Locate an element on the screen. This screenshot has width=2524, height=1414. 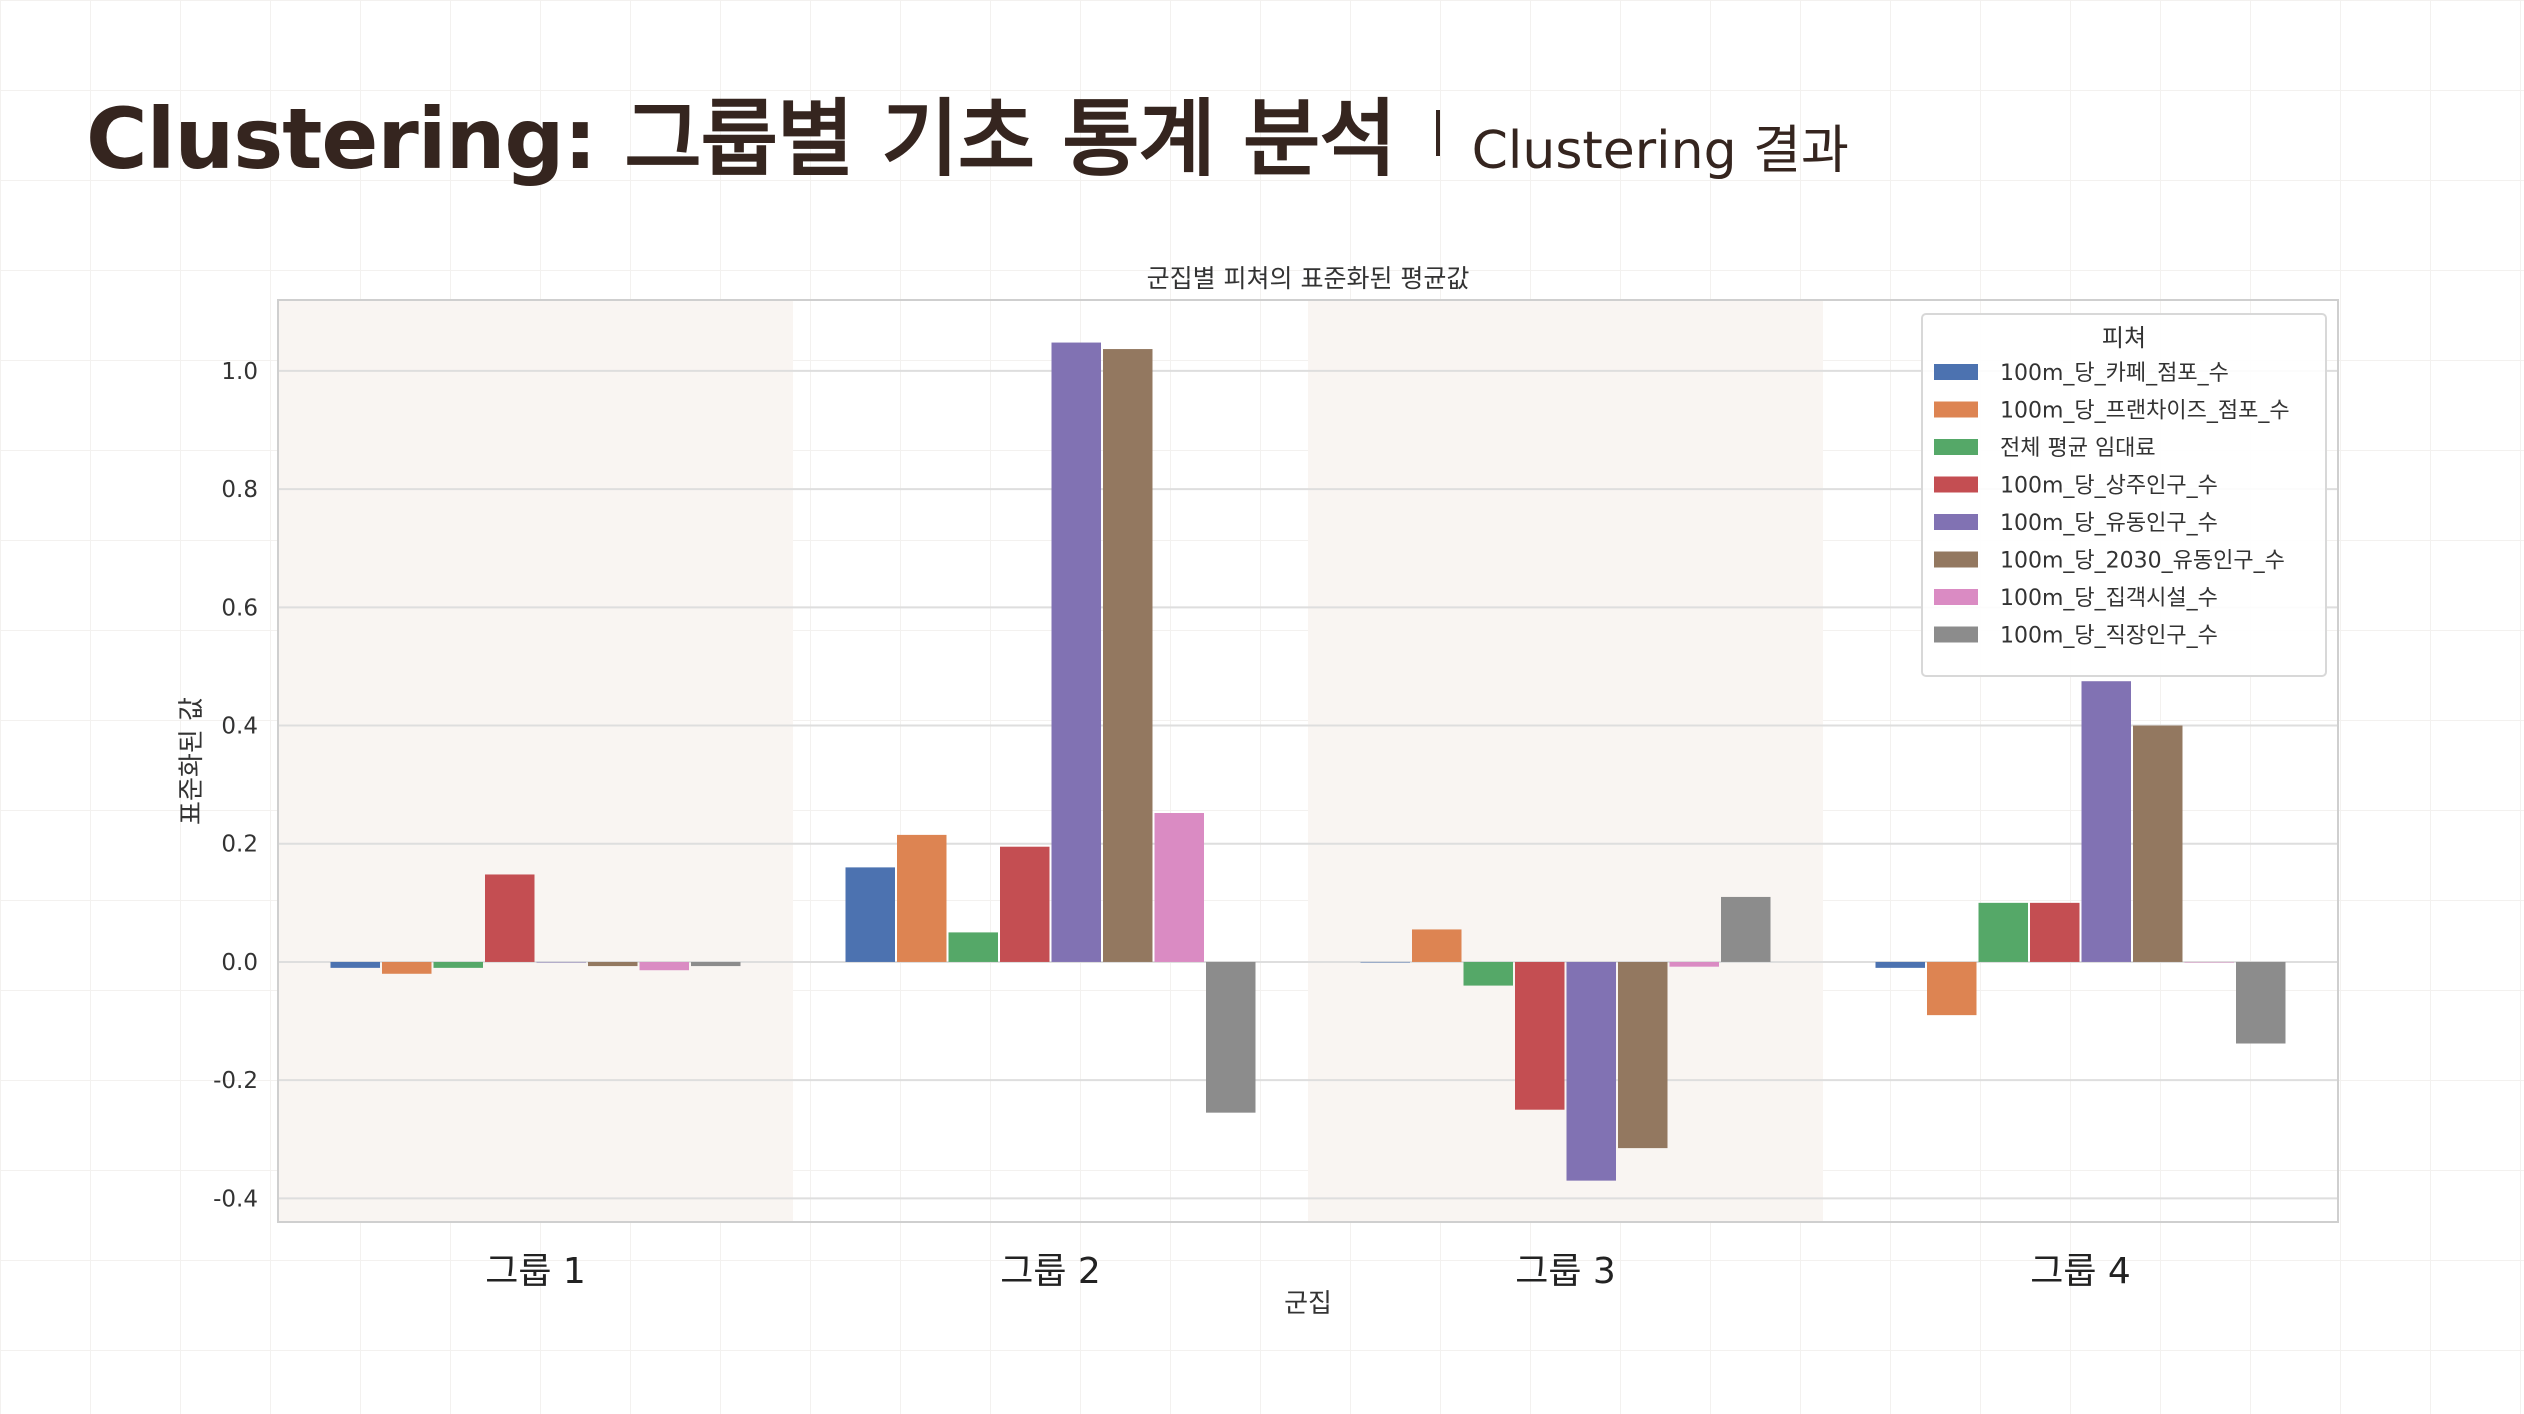
page-subtitle: Clustering 결과 is located at coordinates (1660, 151).